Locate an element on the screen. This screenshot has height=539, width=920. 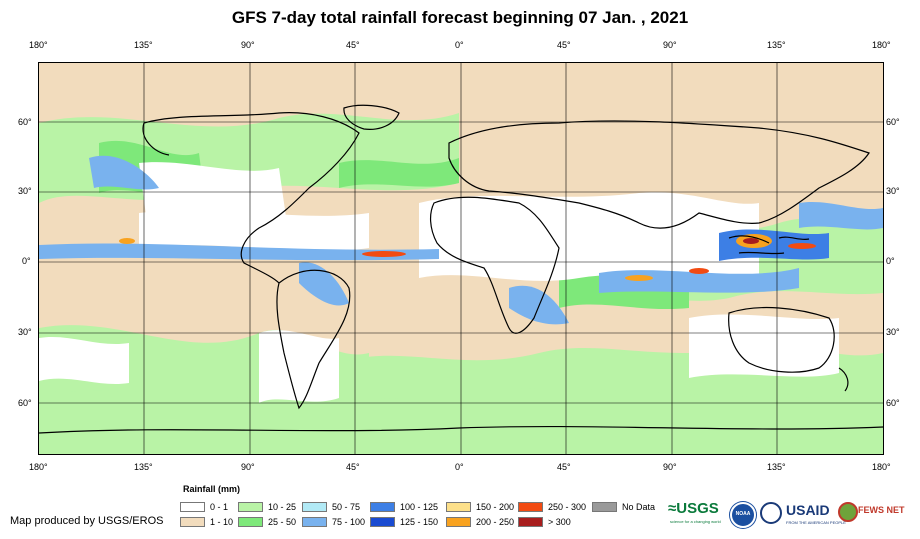
coastline-africa is located at coordinates (495, 265).